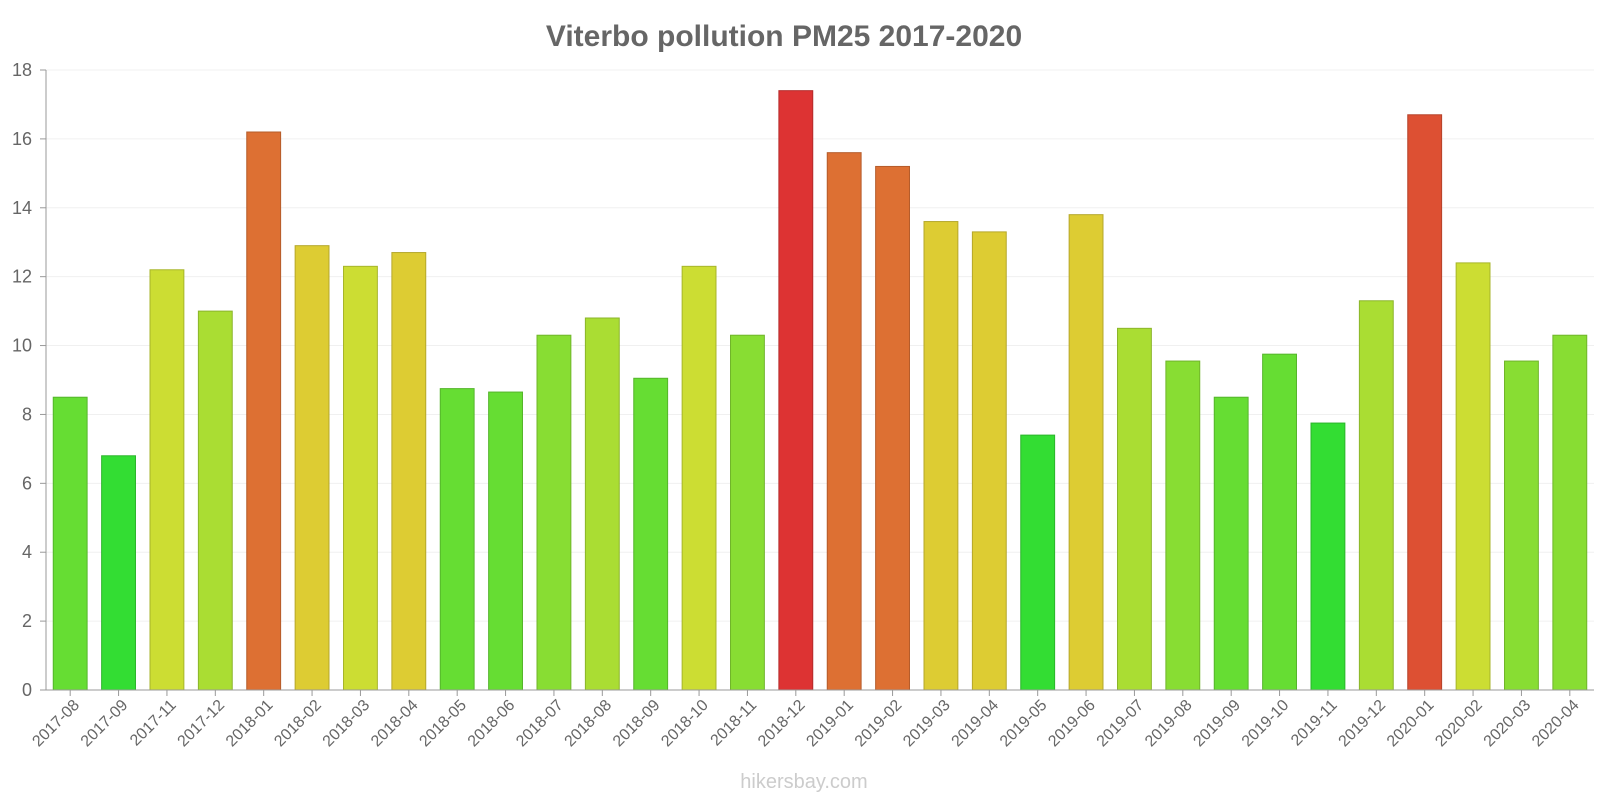 The width and height of the screenshot is (1600, 800). What do you see at coordinates (22, 277) in the screenshot?
I see `y-tick-label: 12` at bounding box center [22, 277].